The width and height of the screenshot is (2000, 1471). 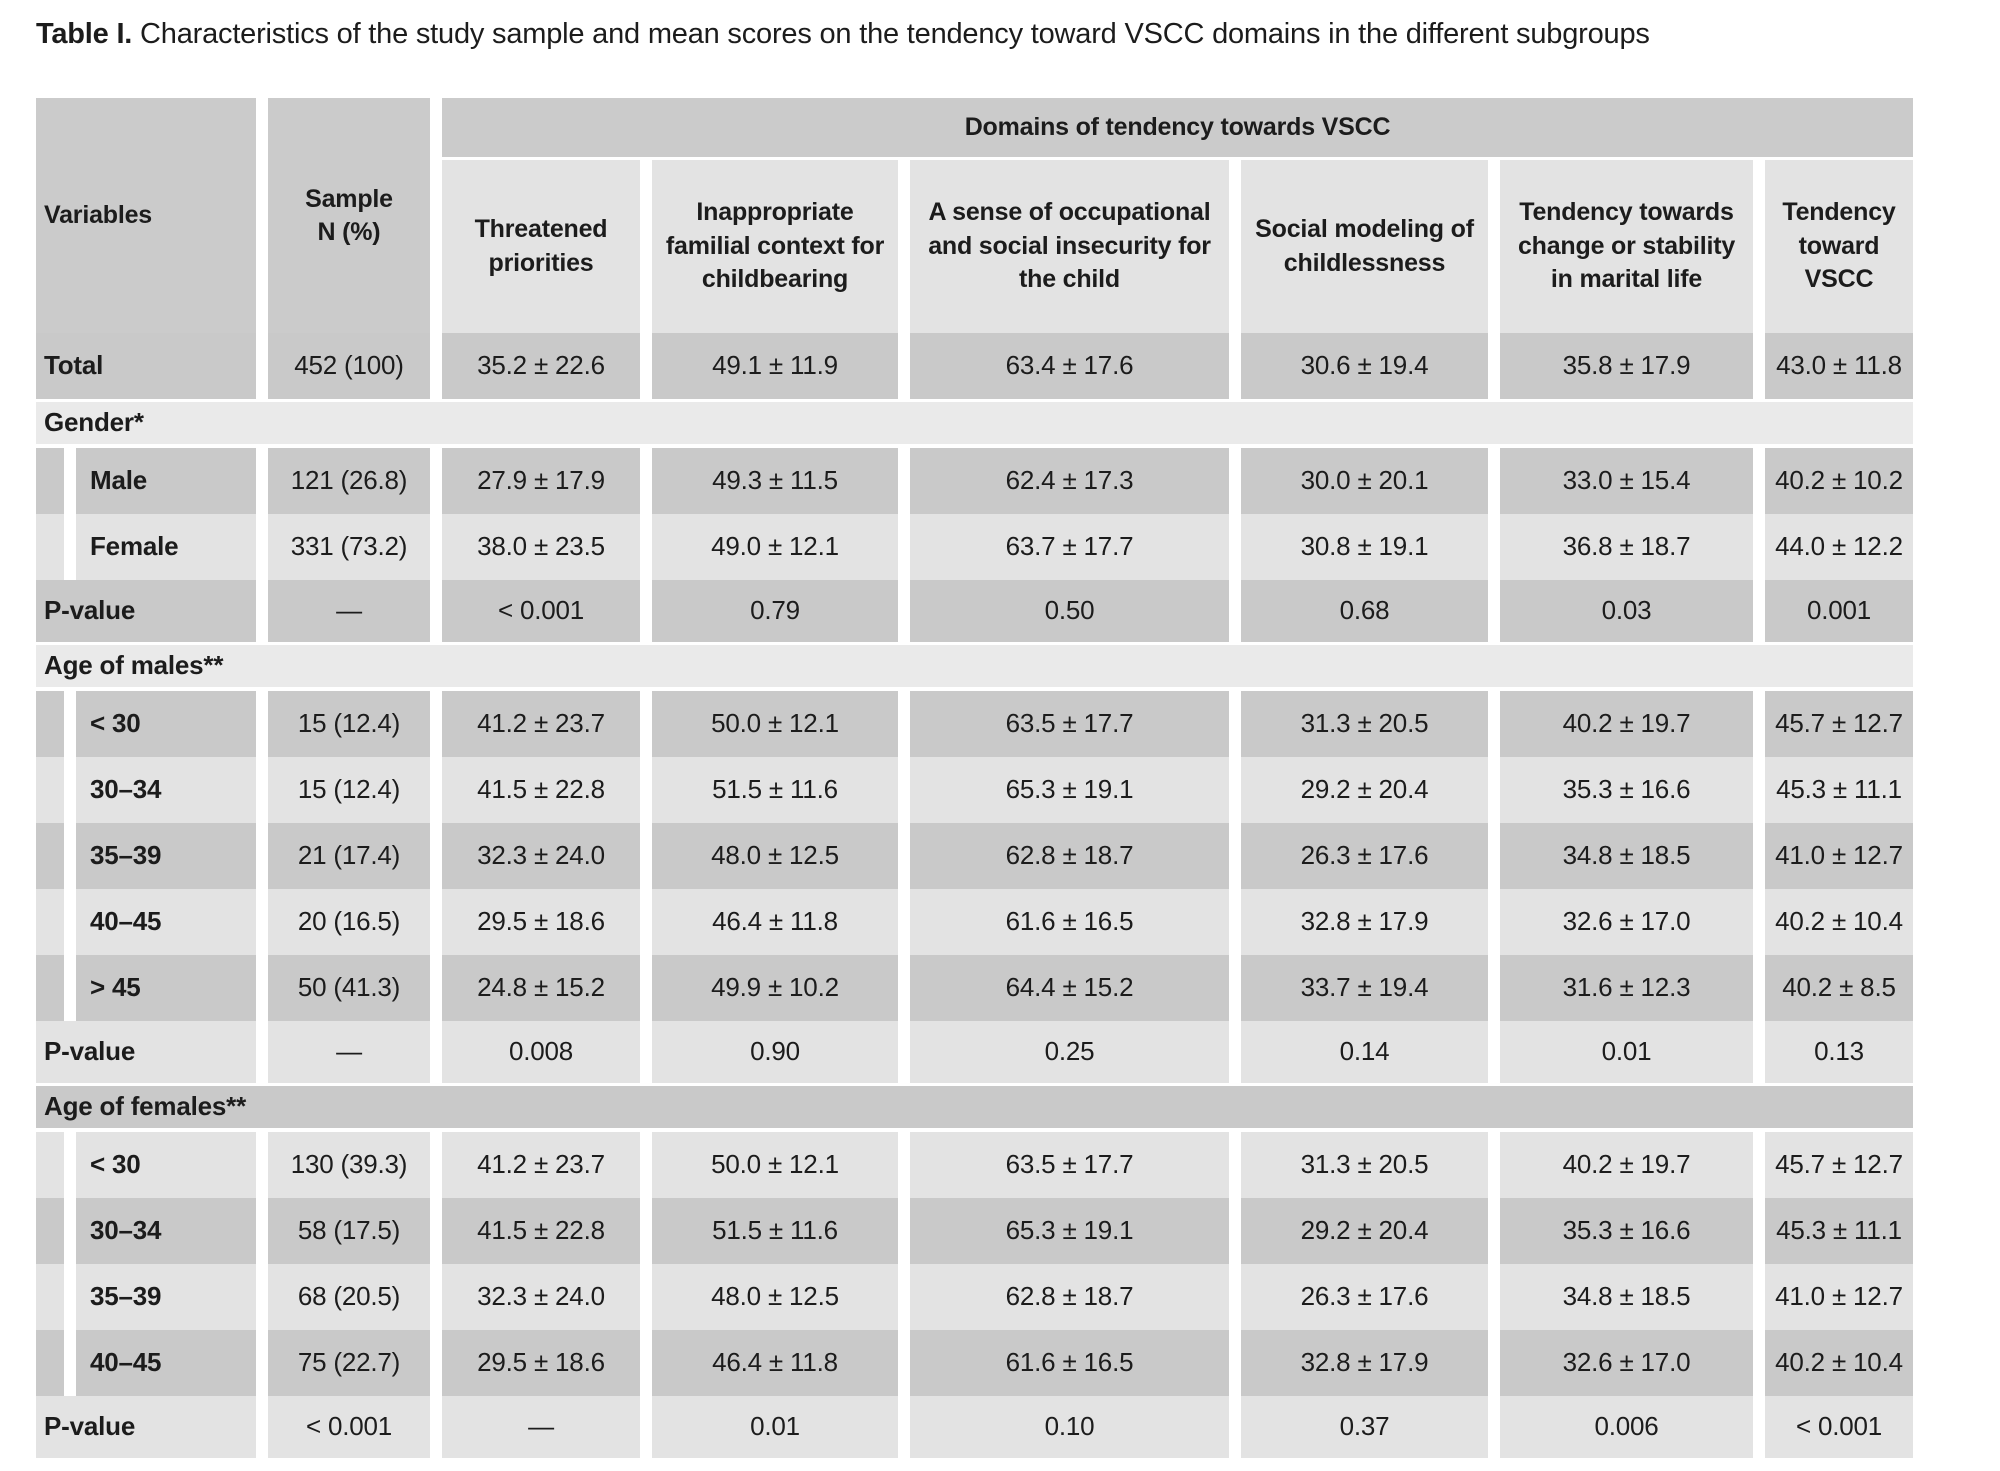 I want to click on value-cell: 58 (17.5), so click(x=349, y=1231).